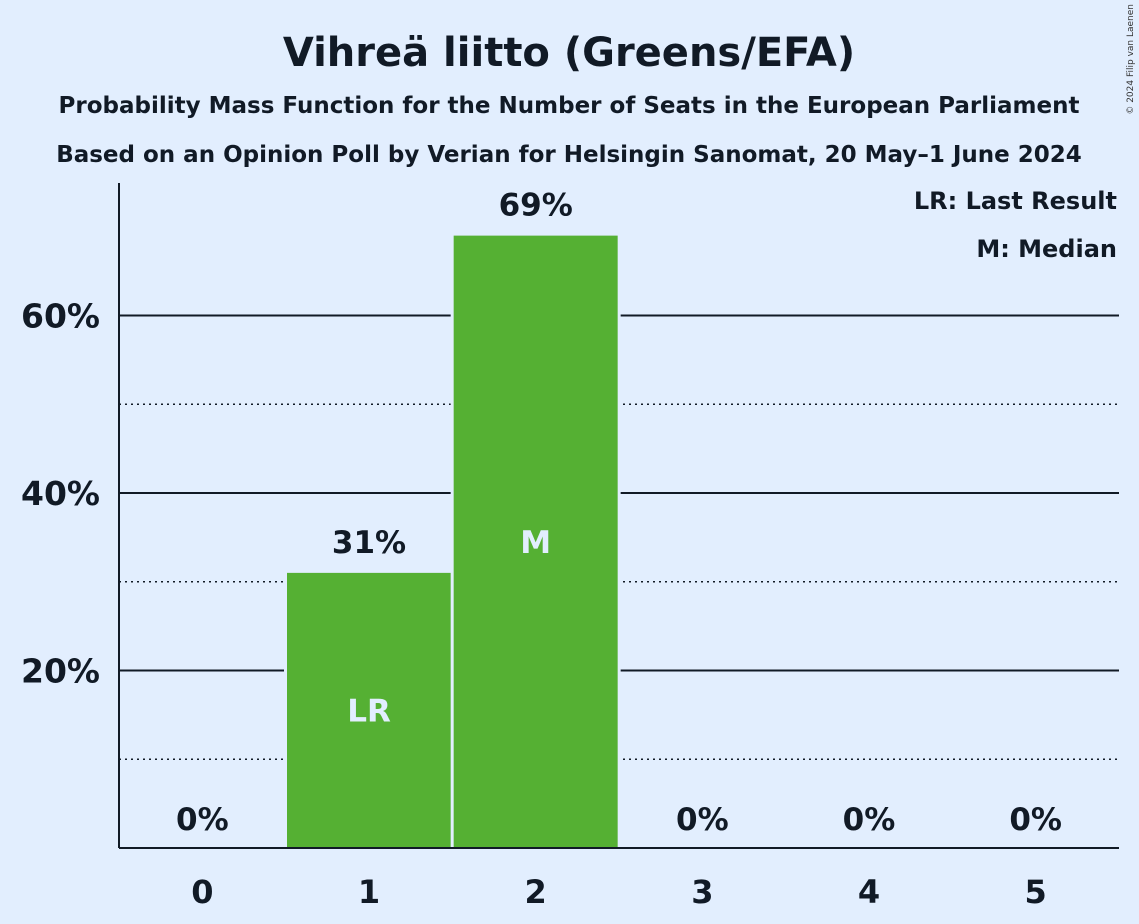 Image resolution: width=1139 pixels, height=924 pixels. What do you see at coordinates (569, 53) in the screenshot?
I see `chart-title: Vihreä liitto (Greens/EFA)` at bounding box center [569, 53].